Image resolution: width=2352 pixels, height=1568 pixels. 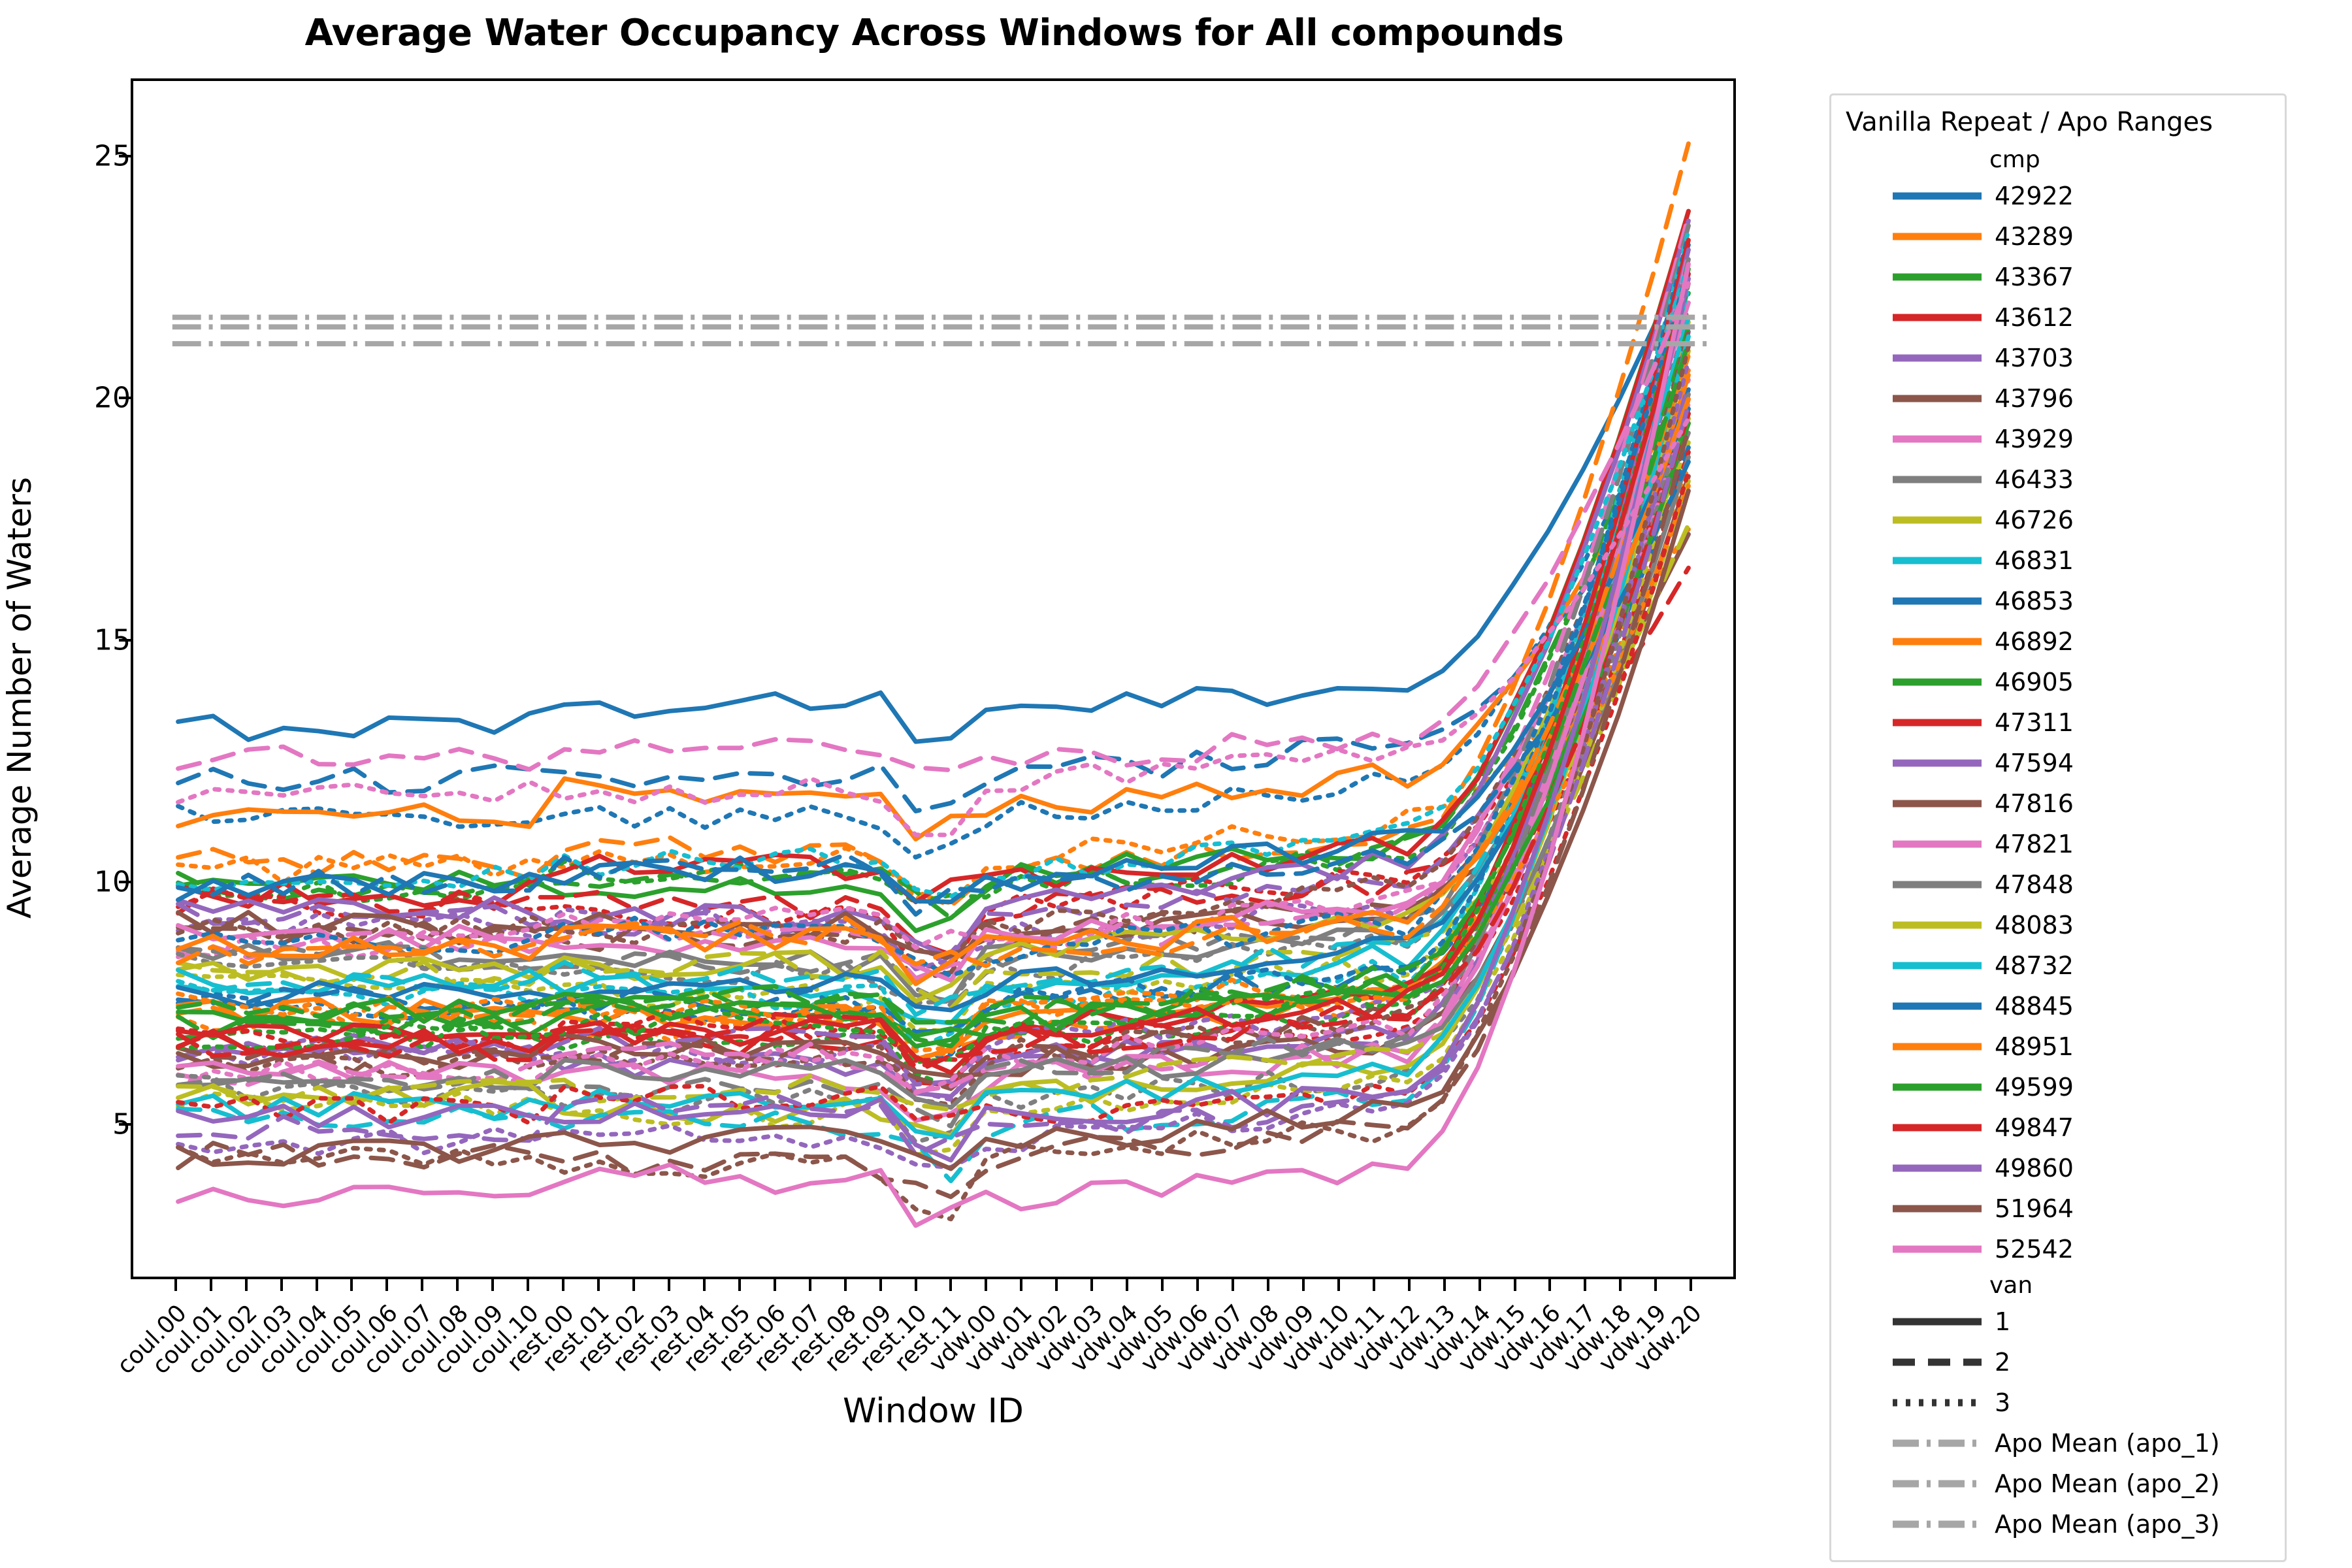 I want to click on legend-item-compound: 47594, so click(x=2058, y=763).